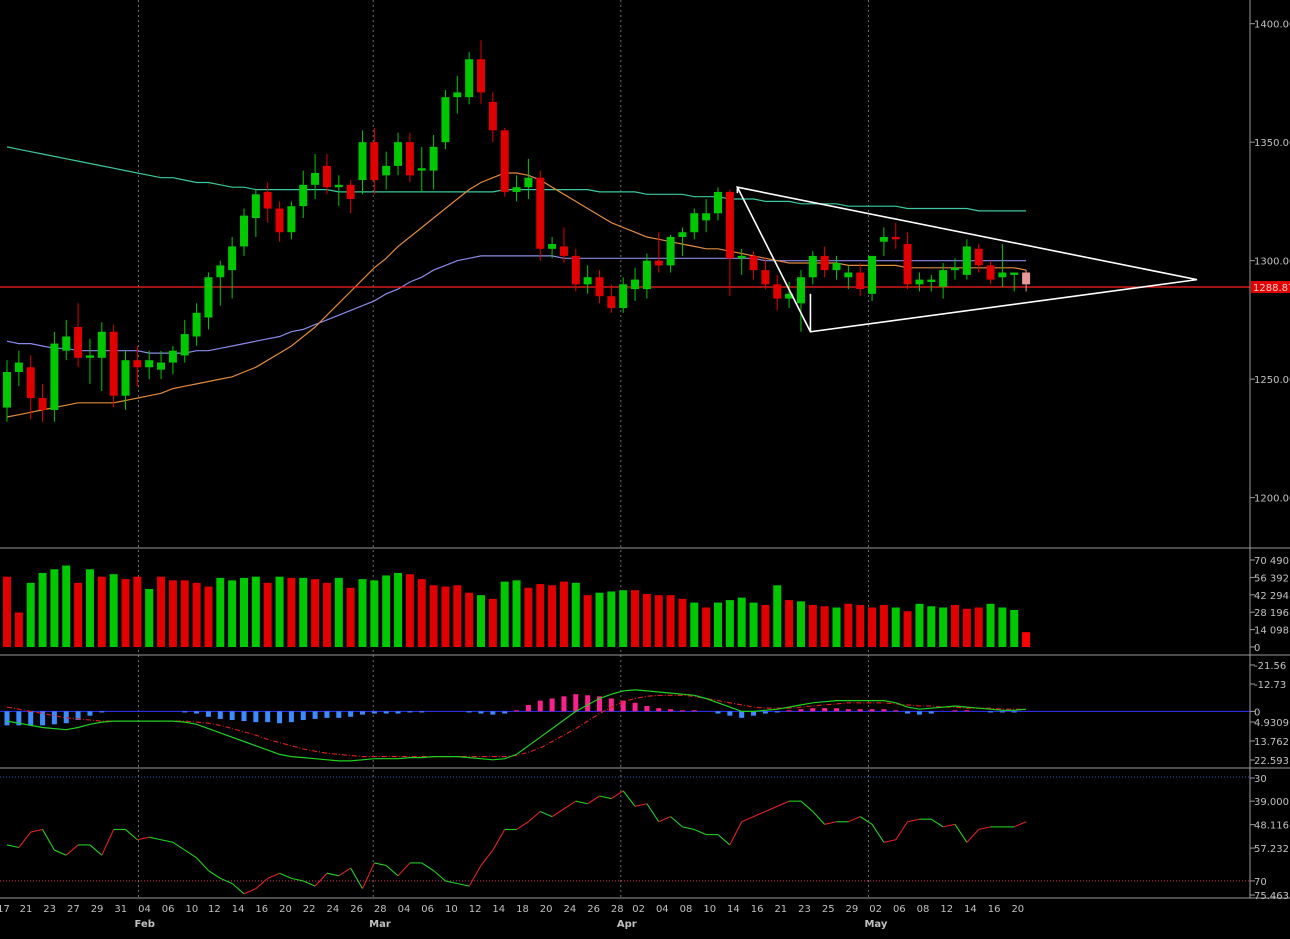 The width and height of the screenshot is (1290, 939). I want to click on price-tag-bg, so click(1270, 287).